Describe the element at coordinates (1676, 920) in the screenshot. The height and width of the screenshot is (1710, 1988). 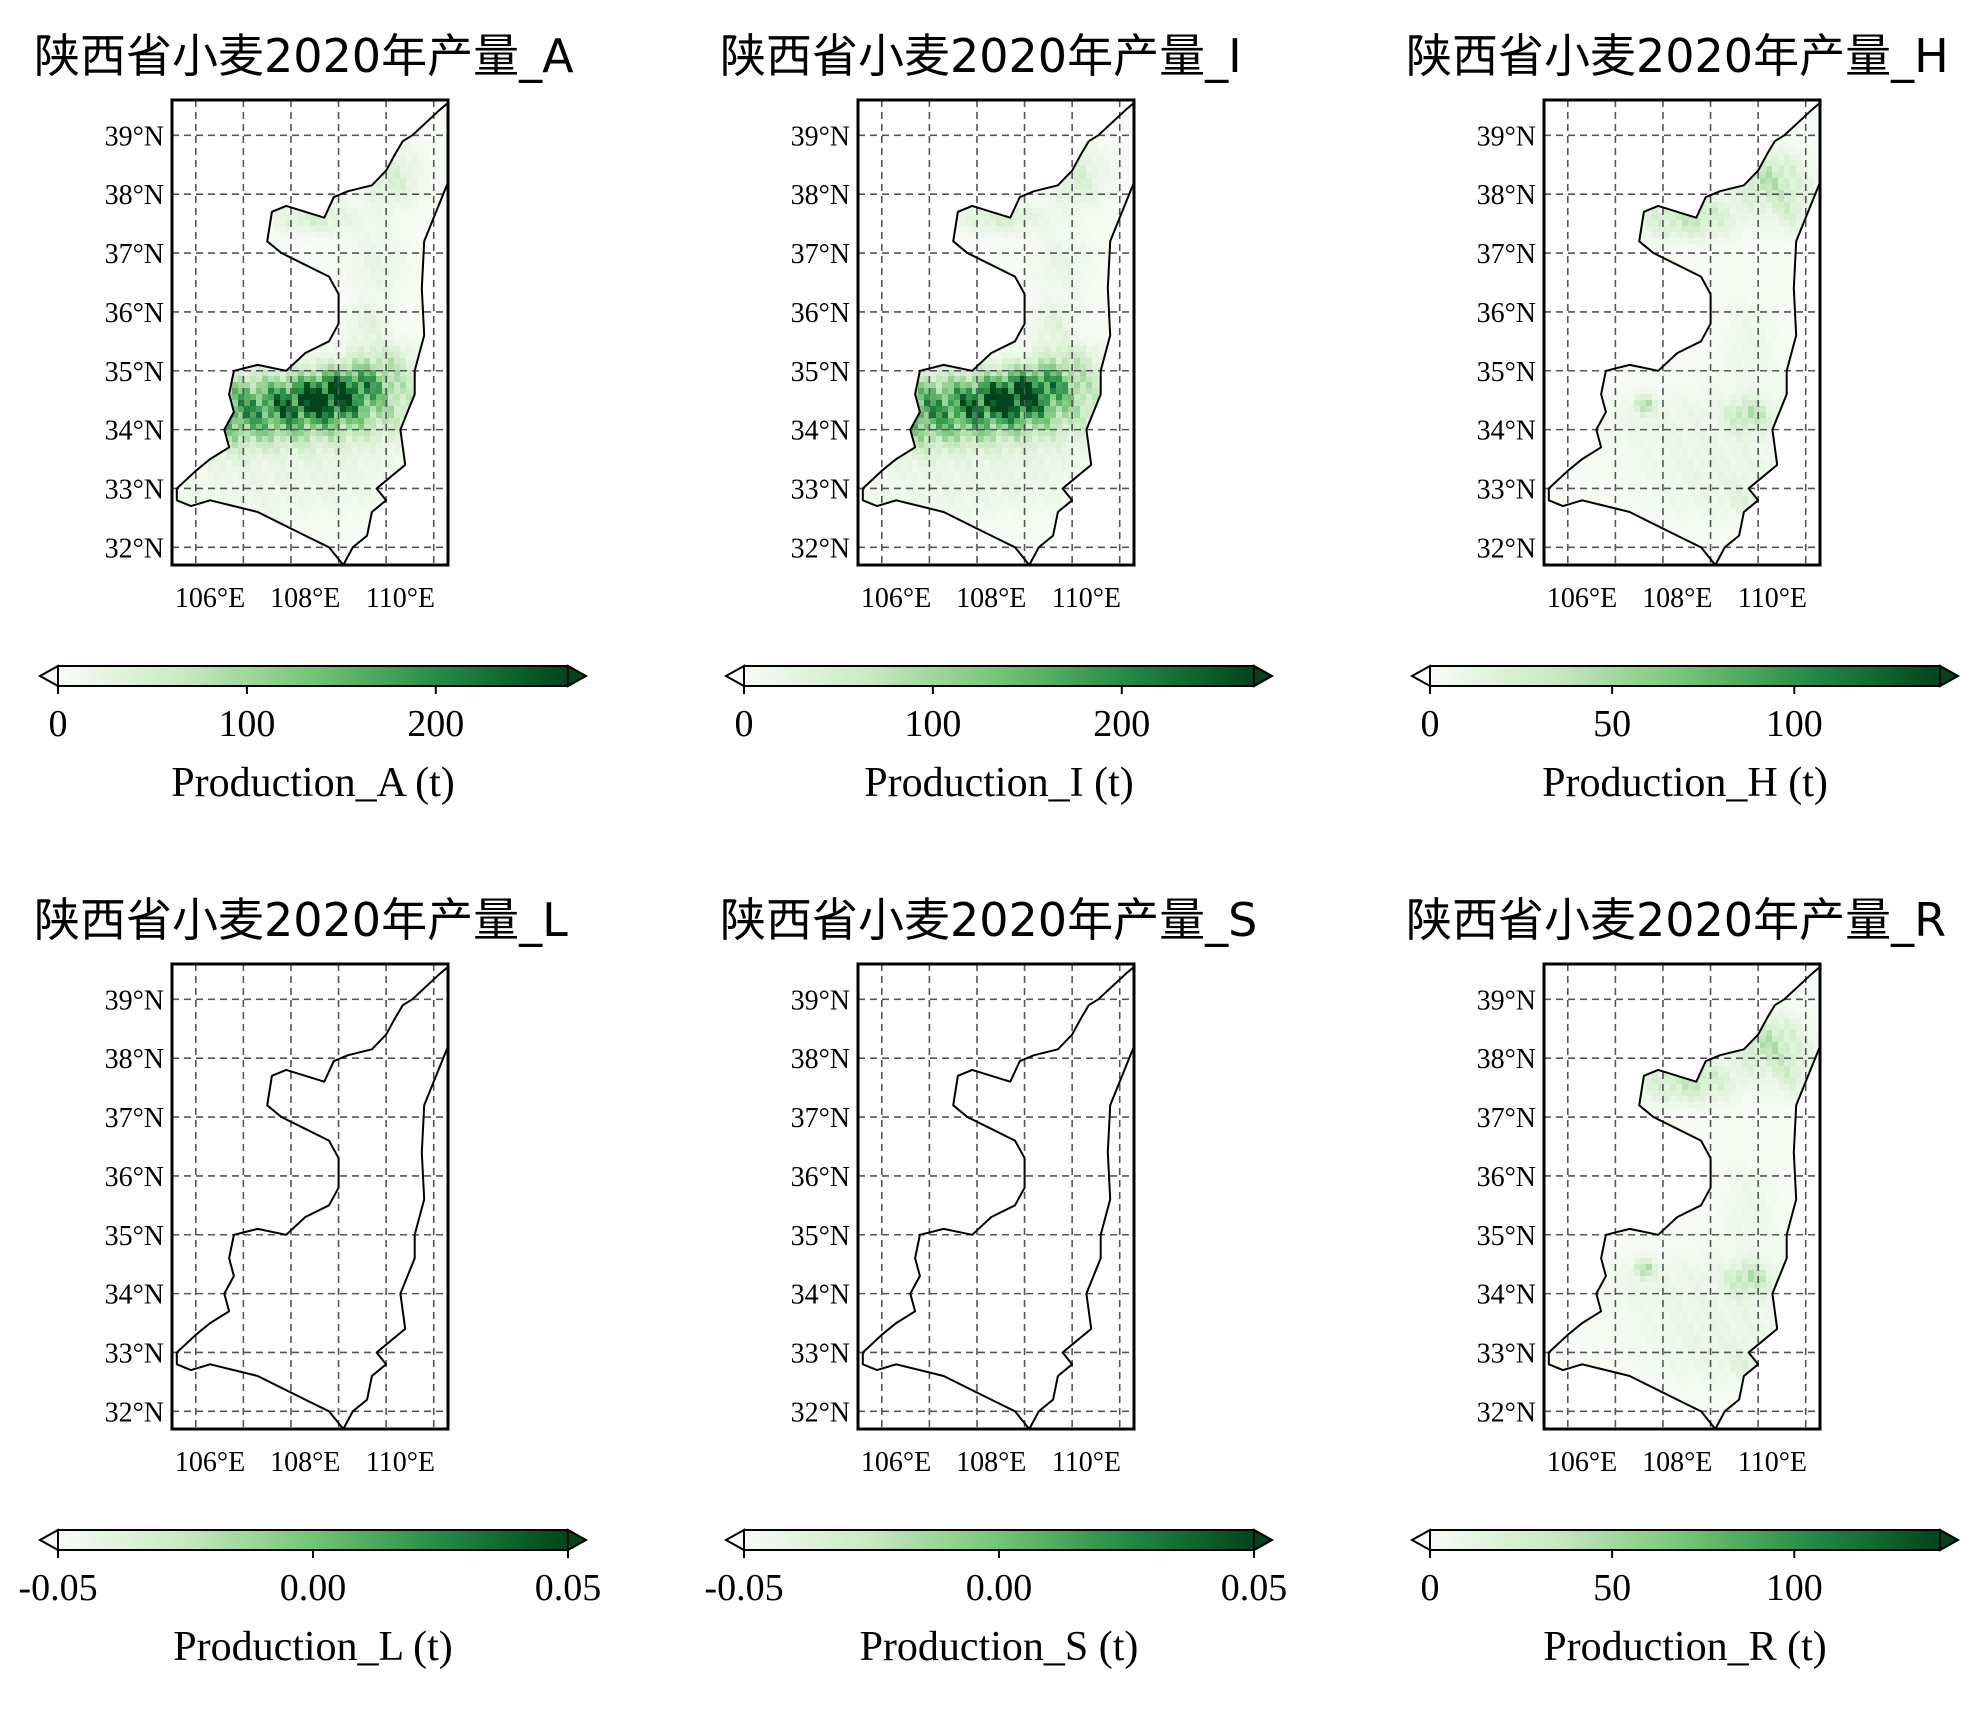
I see `panel-title: 陕西省小麦2020年产量_R` at that location.